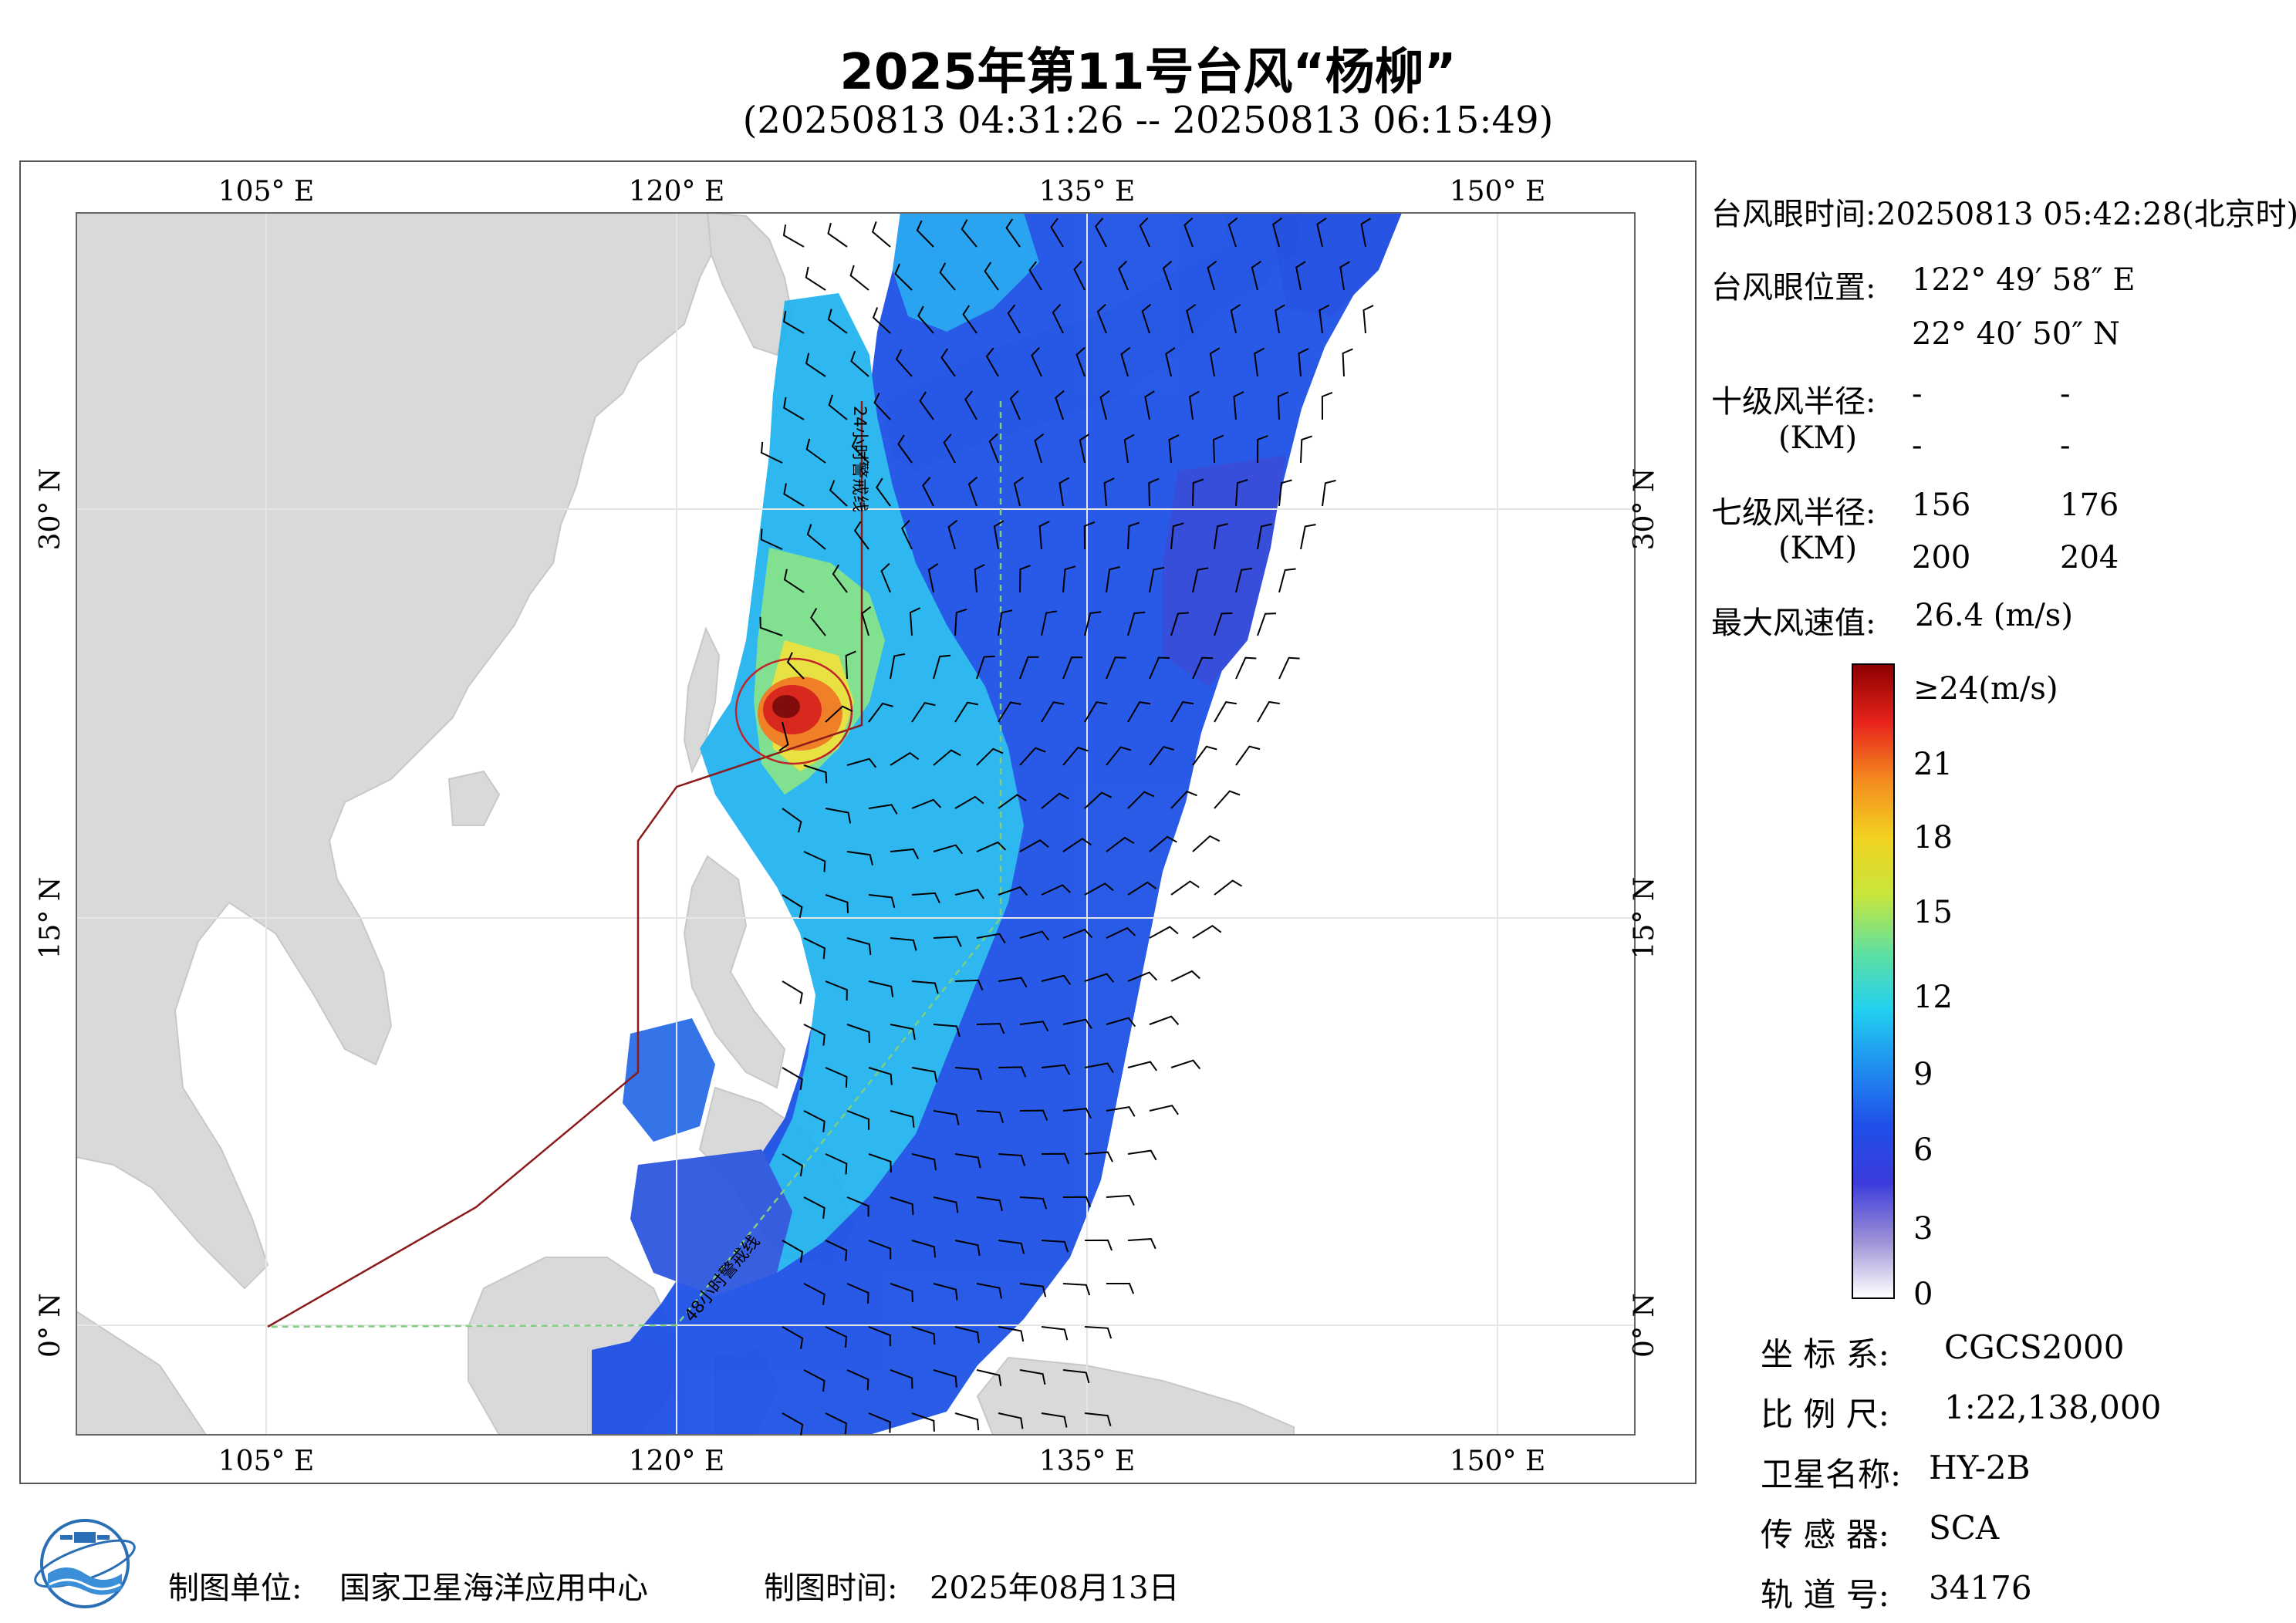  Describe the element at coordinates (676, 1461) in the screenshot. I see `lon-tick-bottom-120: 120° E` at that location.